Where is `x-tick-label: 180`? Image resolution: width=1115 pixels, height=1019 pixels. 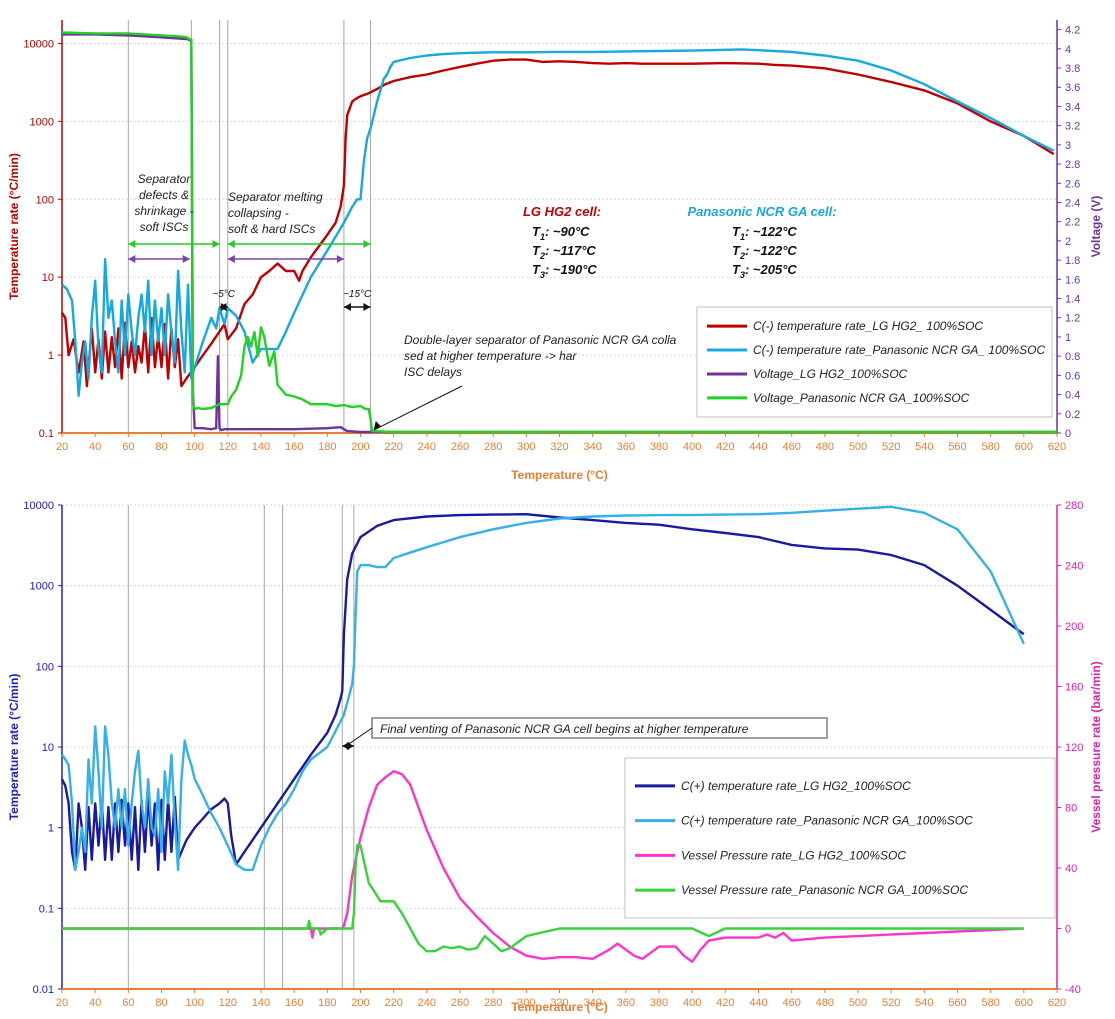
x-tick-label: 180 is located at coordinates (327, 447).